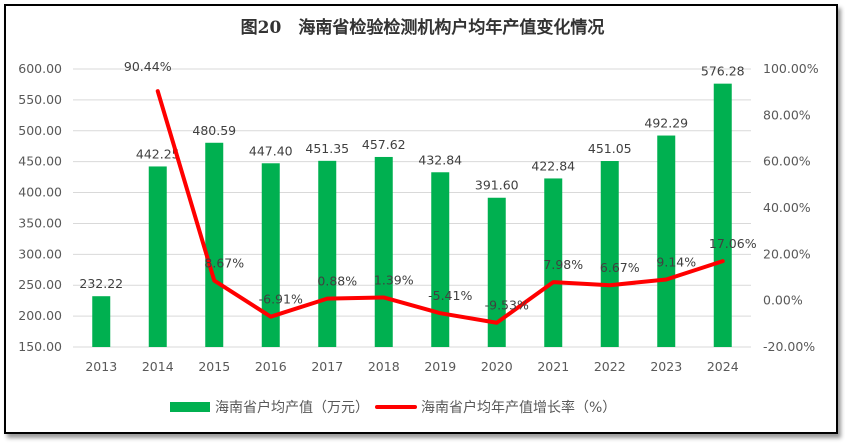 The image size is (845, 445). Describe the element at coordinates (791, 68) in the screenshot. I see `y-right-tick-label: 100.00%` at that location.